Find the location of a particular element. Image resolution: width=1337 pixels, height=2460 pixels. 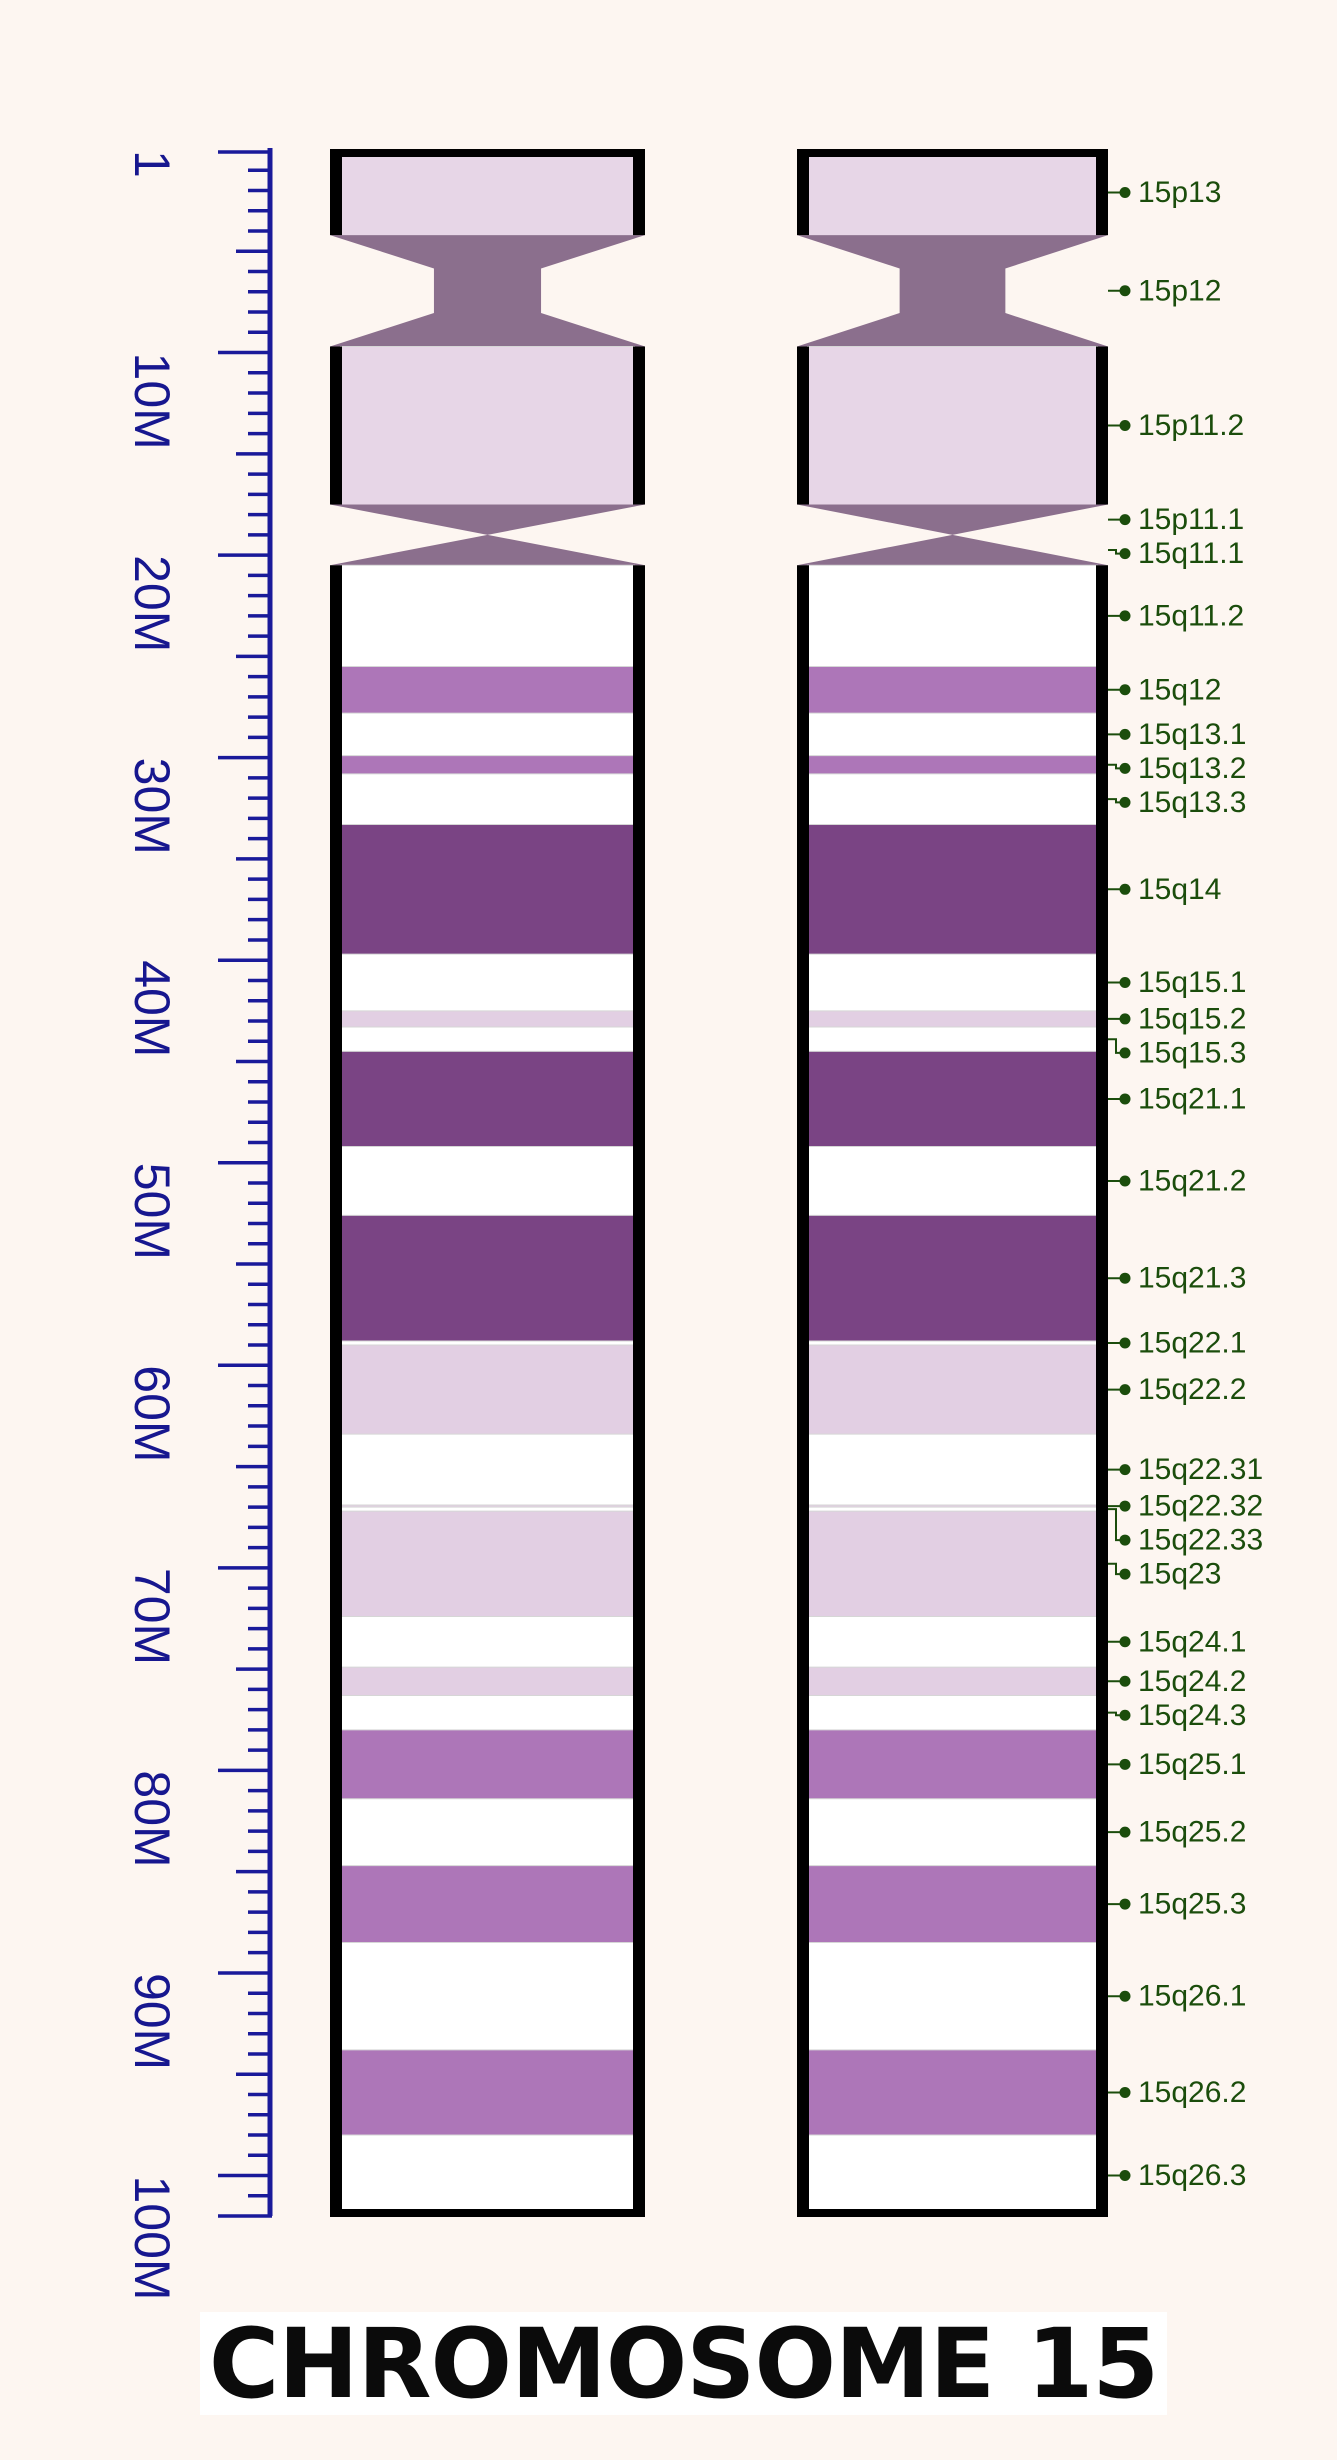

band-label-group: 15q13.3 is located at coordinates (1177, 802).